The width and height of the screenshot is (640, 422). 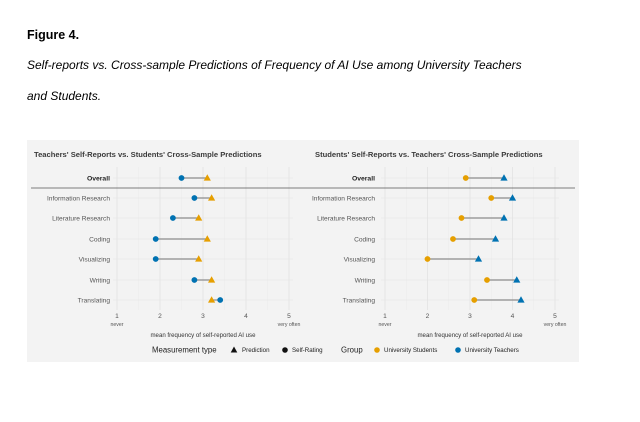 What do you see at coordinates (307, 350) in the screenshot?
I see `legend-item-self-rating: Self-Rating` at bounding box center [307, 350].